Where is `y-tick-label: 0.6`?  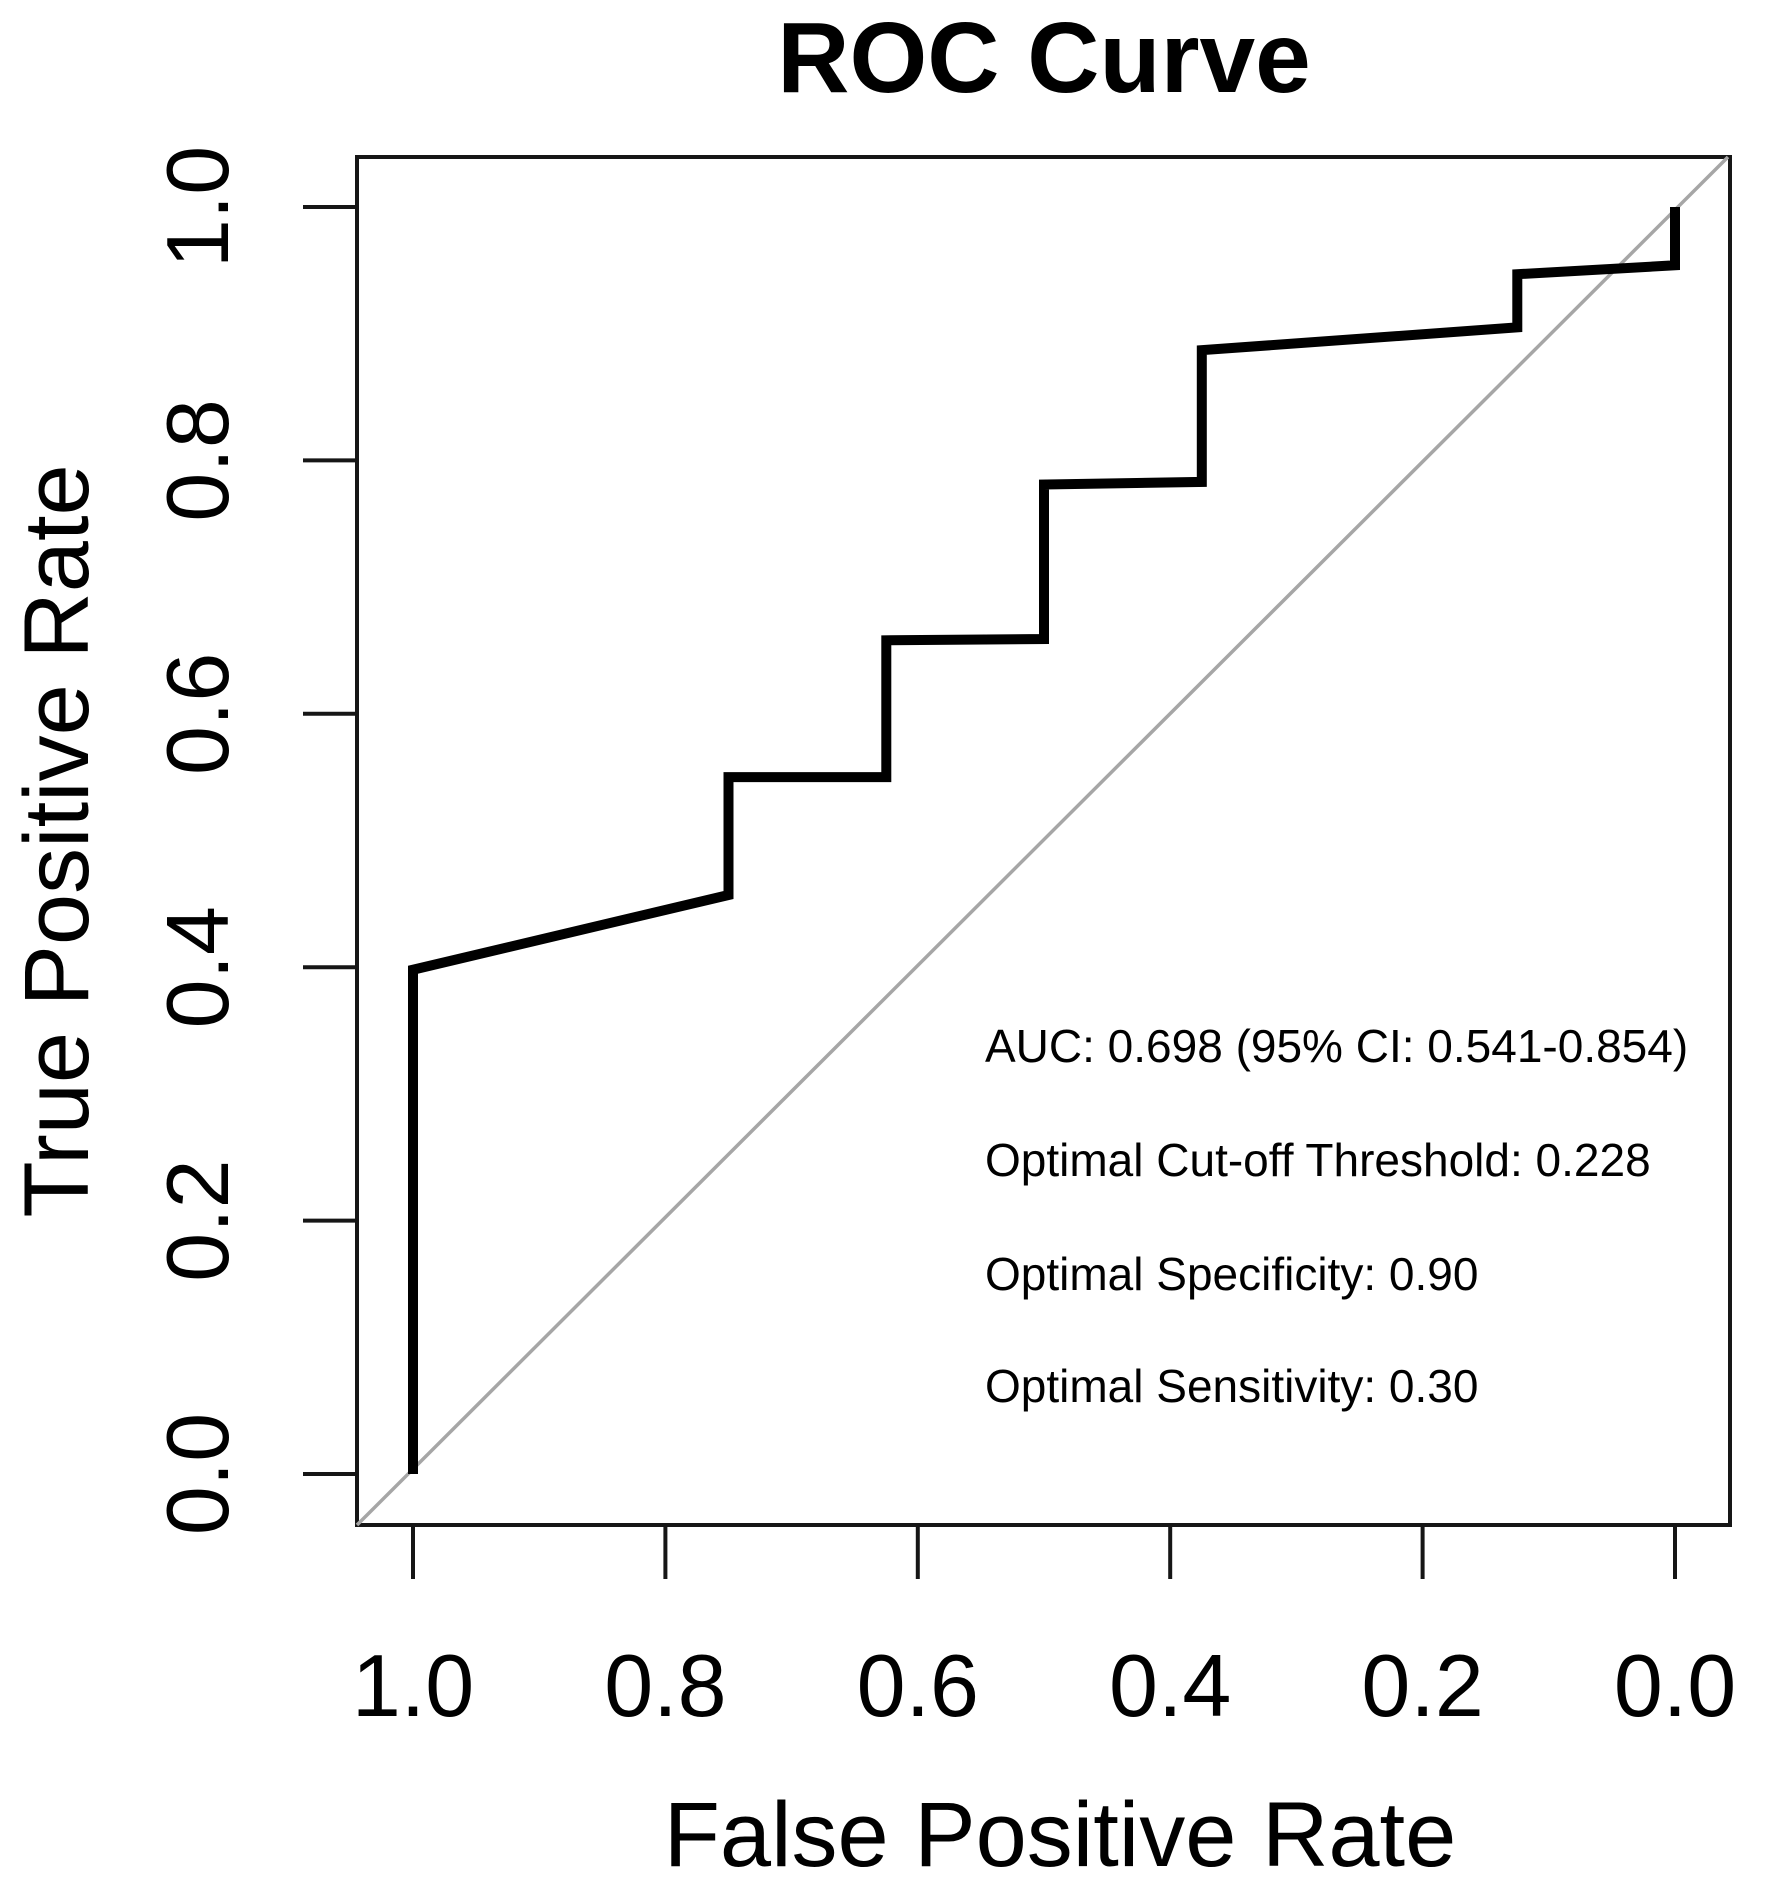
y-tick-label: 0.6 is located at coordinates (197, 714).